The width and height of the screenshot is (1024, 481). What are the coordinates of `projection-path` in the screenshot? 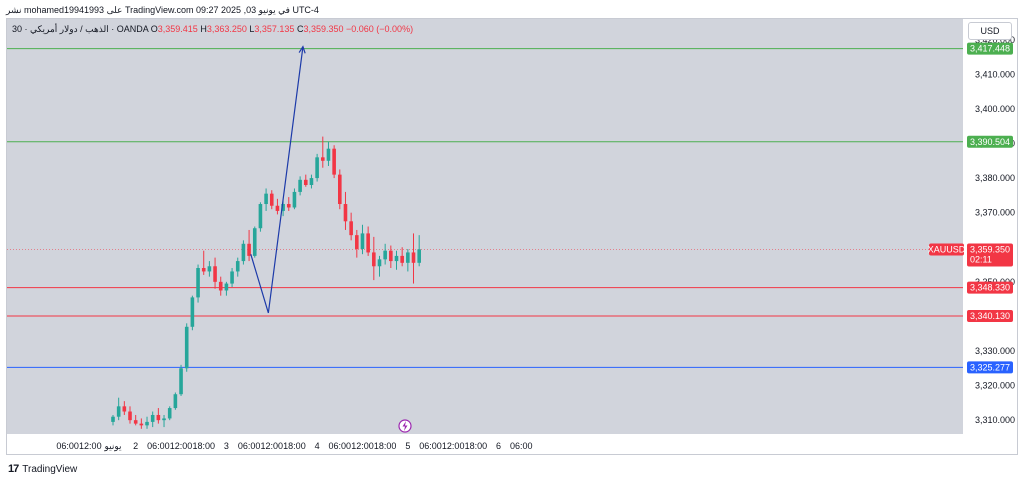 It's located at (277, 180).